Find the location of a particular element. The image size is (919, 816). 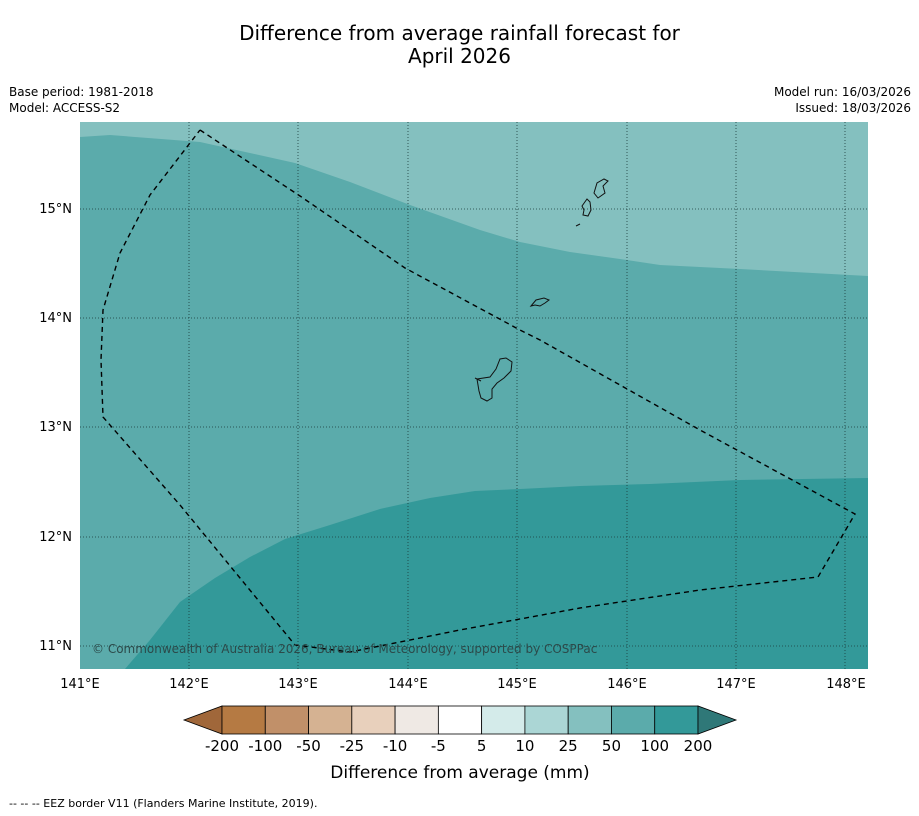

colorbar-tick-label: -10 is located at coordinates (395, 746).